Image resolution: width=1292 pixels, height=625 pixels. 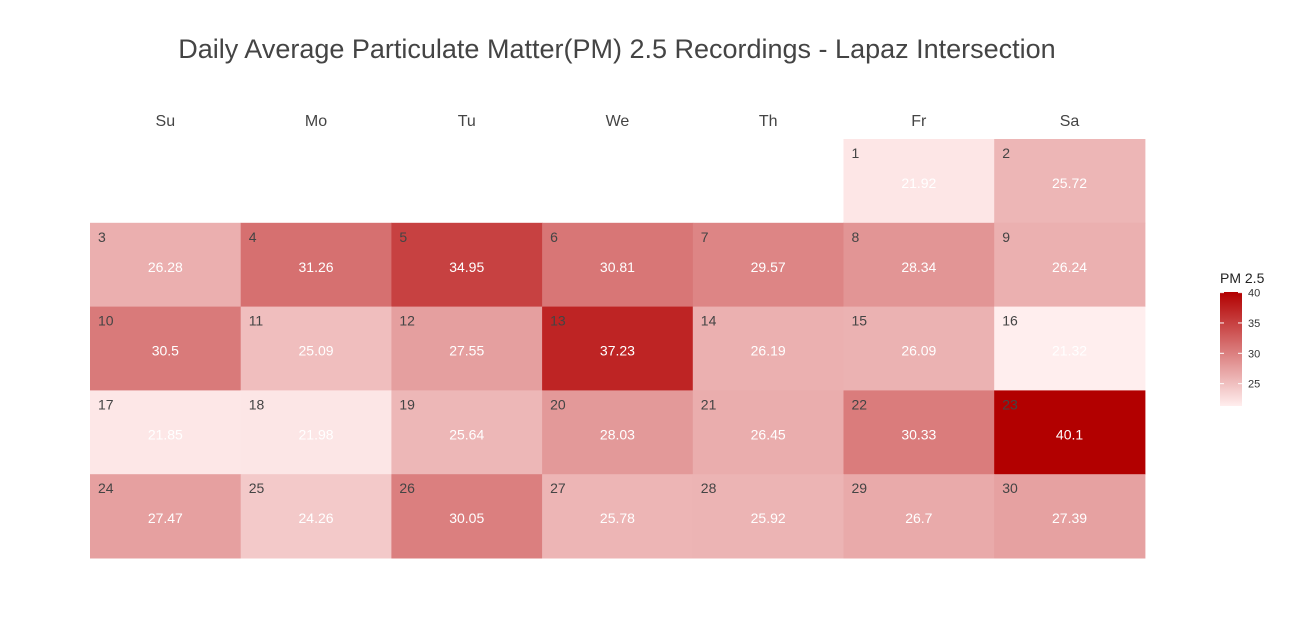 I want to click on day-cell: 27 25.78, so click(x=618, y=516).